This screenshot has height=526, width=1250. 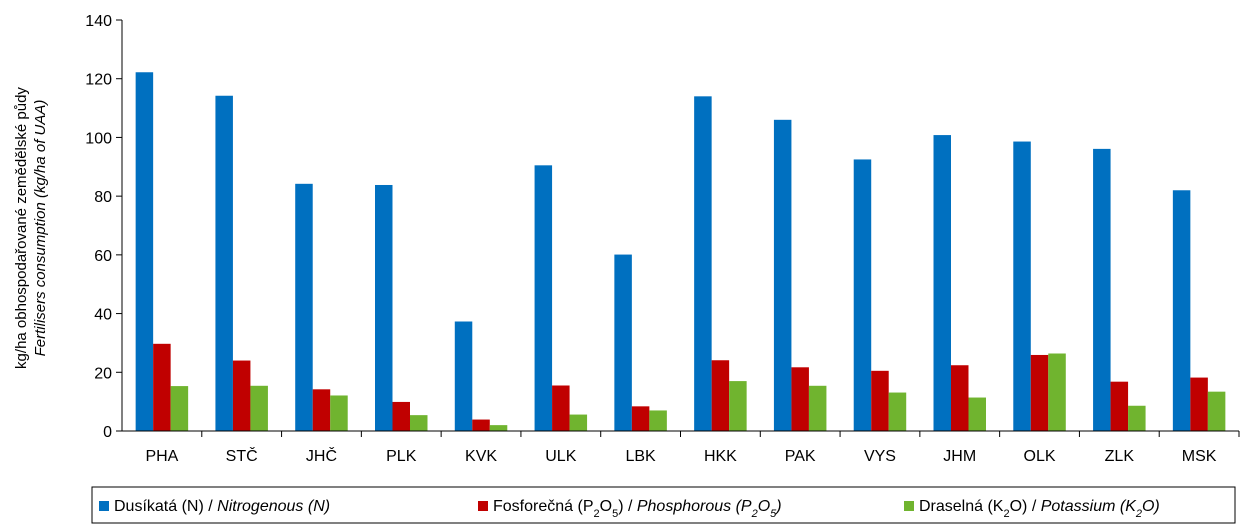 What do you see at coordinates (481, 456) in the screenshot?
I see `x-tick-label-kvk: KVK` at bounding box center [481, 456].